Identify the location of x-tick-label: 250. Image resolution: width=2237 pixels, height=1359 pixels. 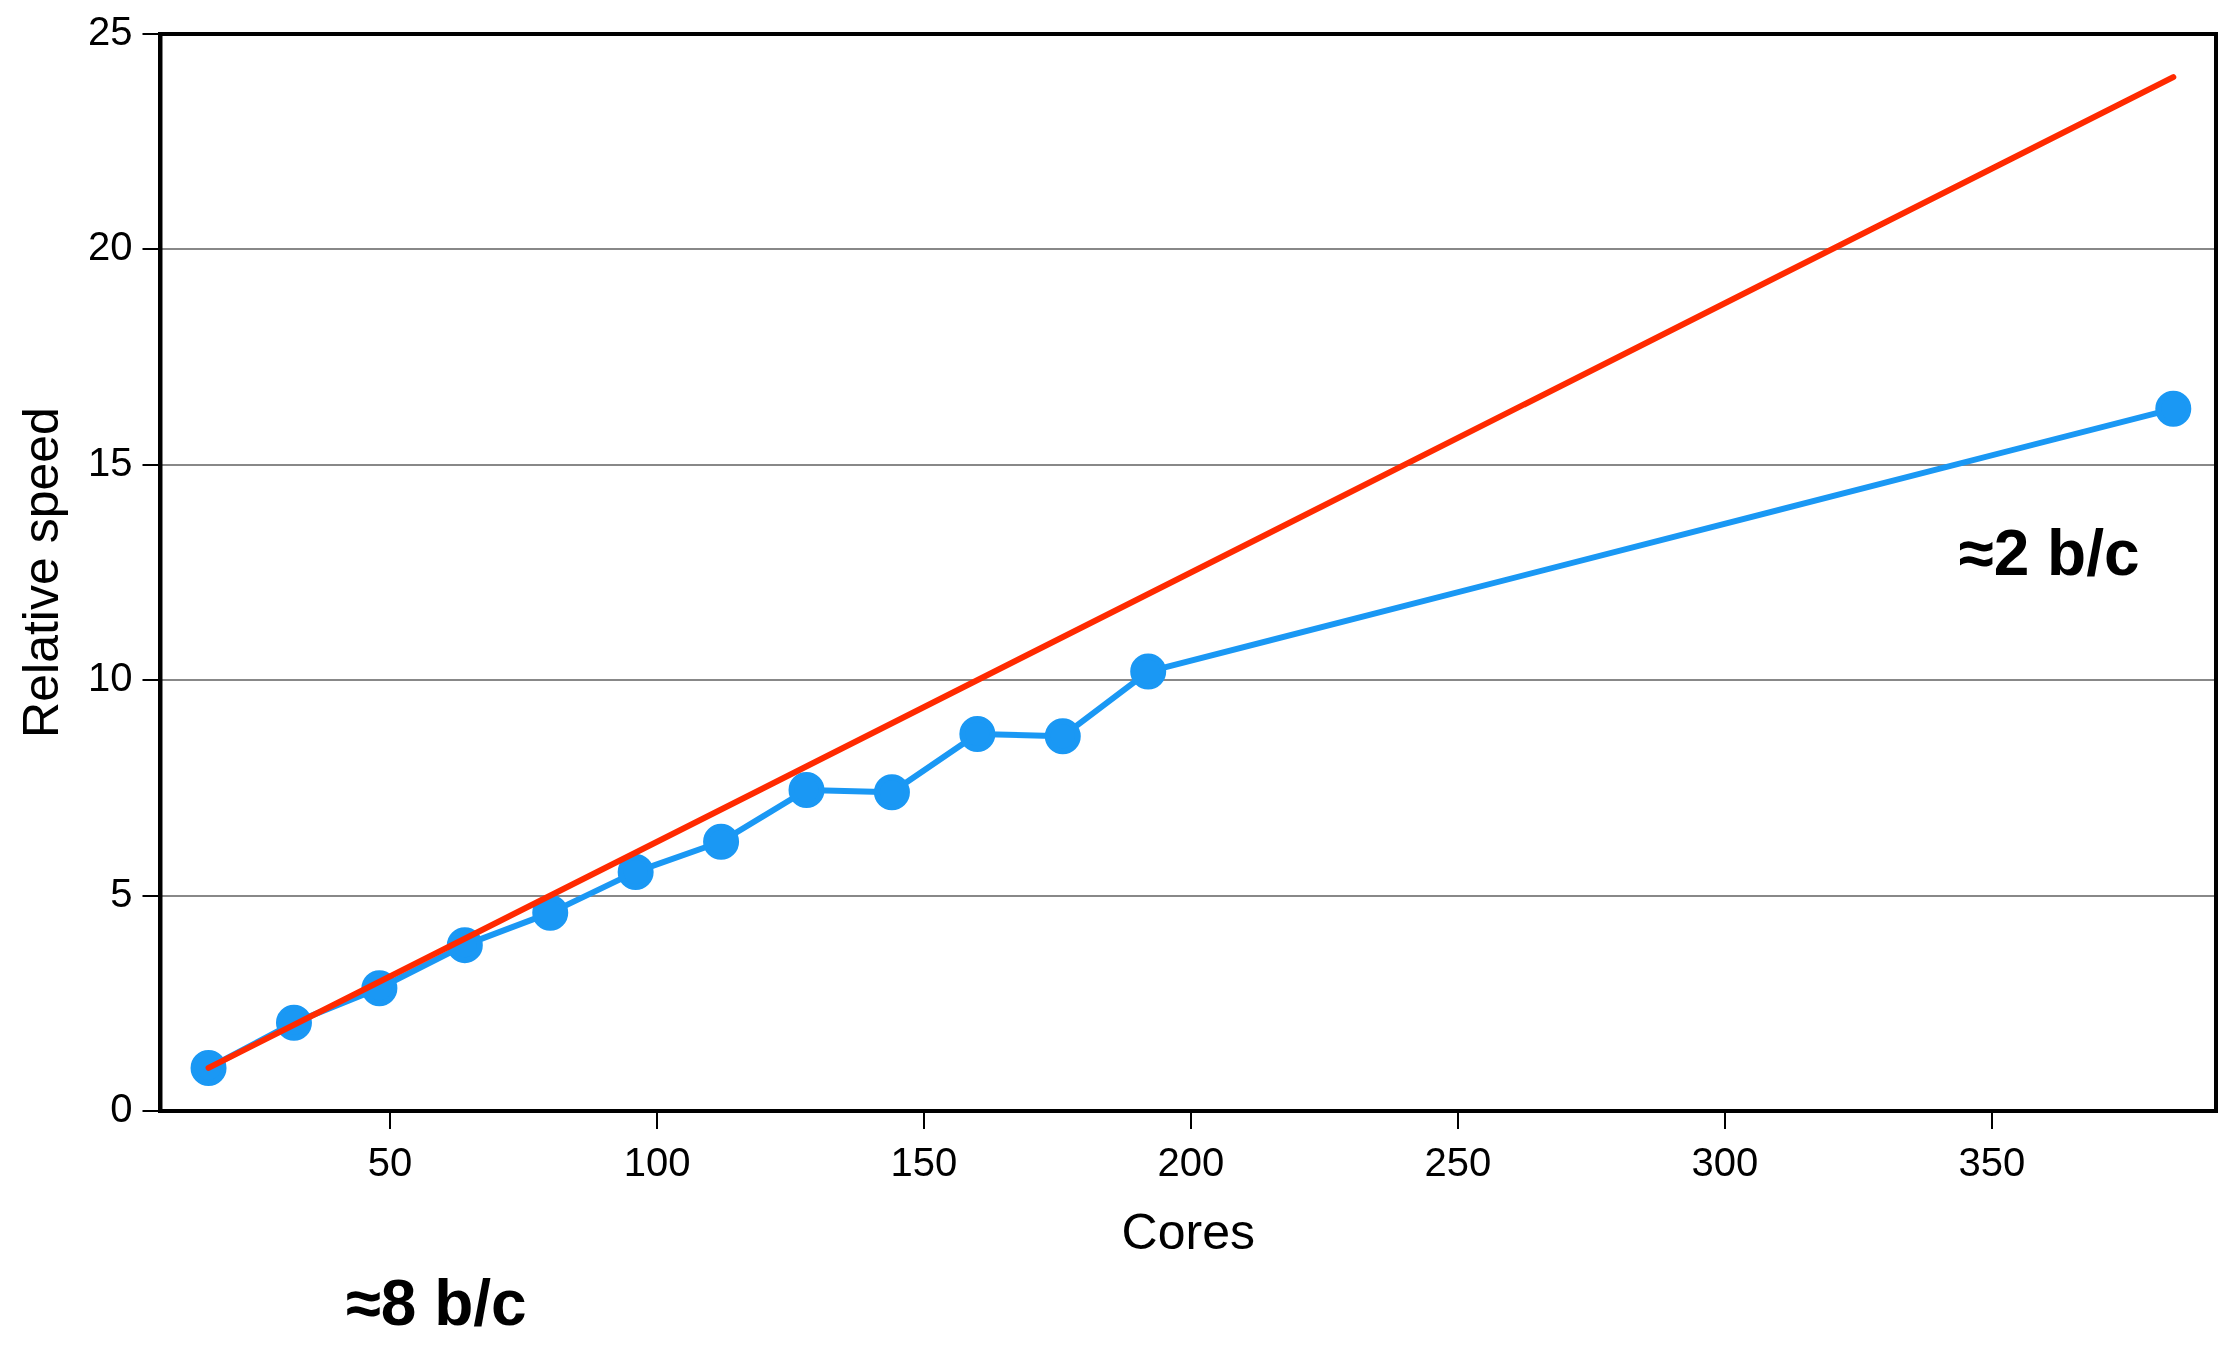
(1458, 1162).